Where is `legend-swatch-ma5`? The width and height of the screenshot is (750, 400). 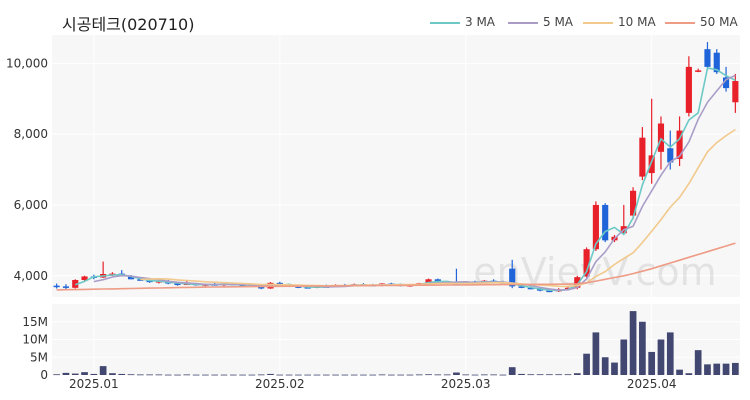
legend-swatch-ma5 is located at coordinates (523, 22).